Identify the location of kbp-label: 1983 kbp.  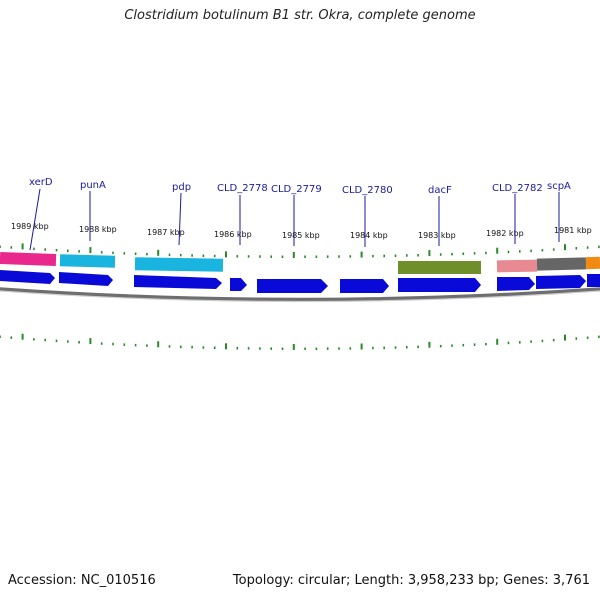
(437, 235).